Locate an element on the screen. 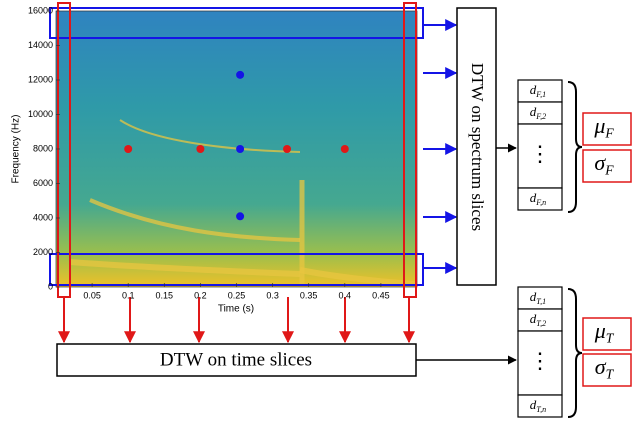  y-tick-label: 6000 is located at coordinates (43, 183).